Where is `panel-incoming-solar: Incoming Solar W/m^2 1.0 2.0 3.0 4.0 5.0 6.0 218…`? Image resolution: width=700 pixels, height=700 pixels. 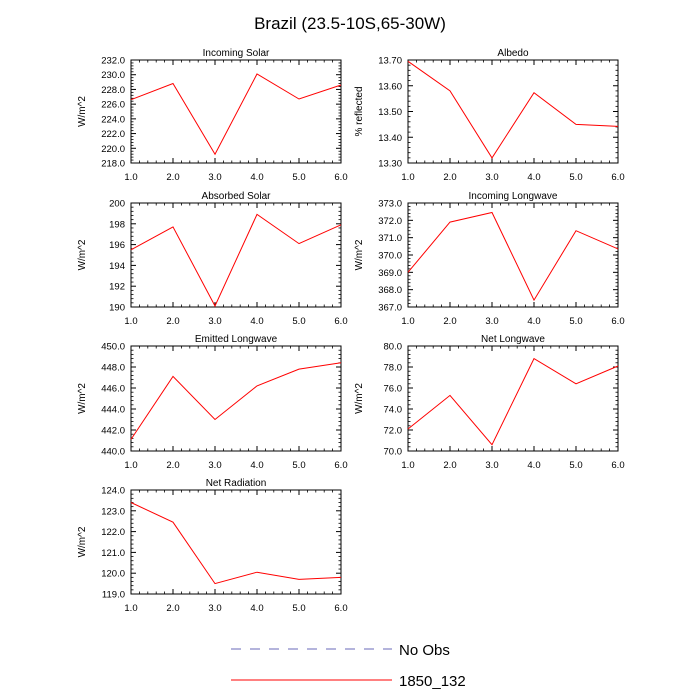
panel-incoming-solar: Incoming Solar W/m^2 1.0 2.0 3.0 4.0 5.0 6.0 218… is located at coordinates (212, 115).